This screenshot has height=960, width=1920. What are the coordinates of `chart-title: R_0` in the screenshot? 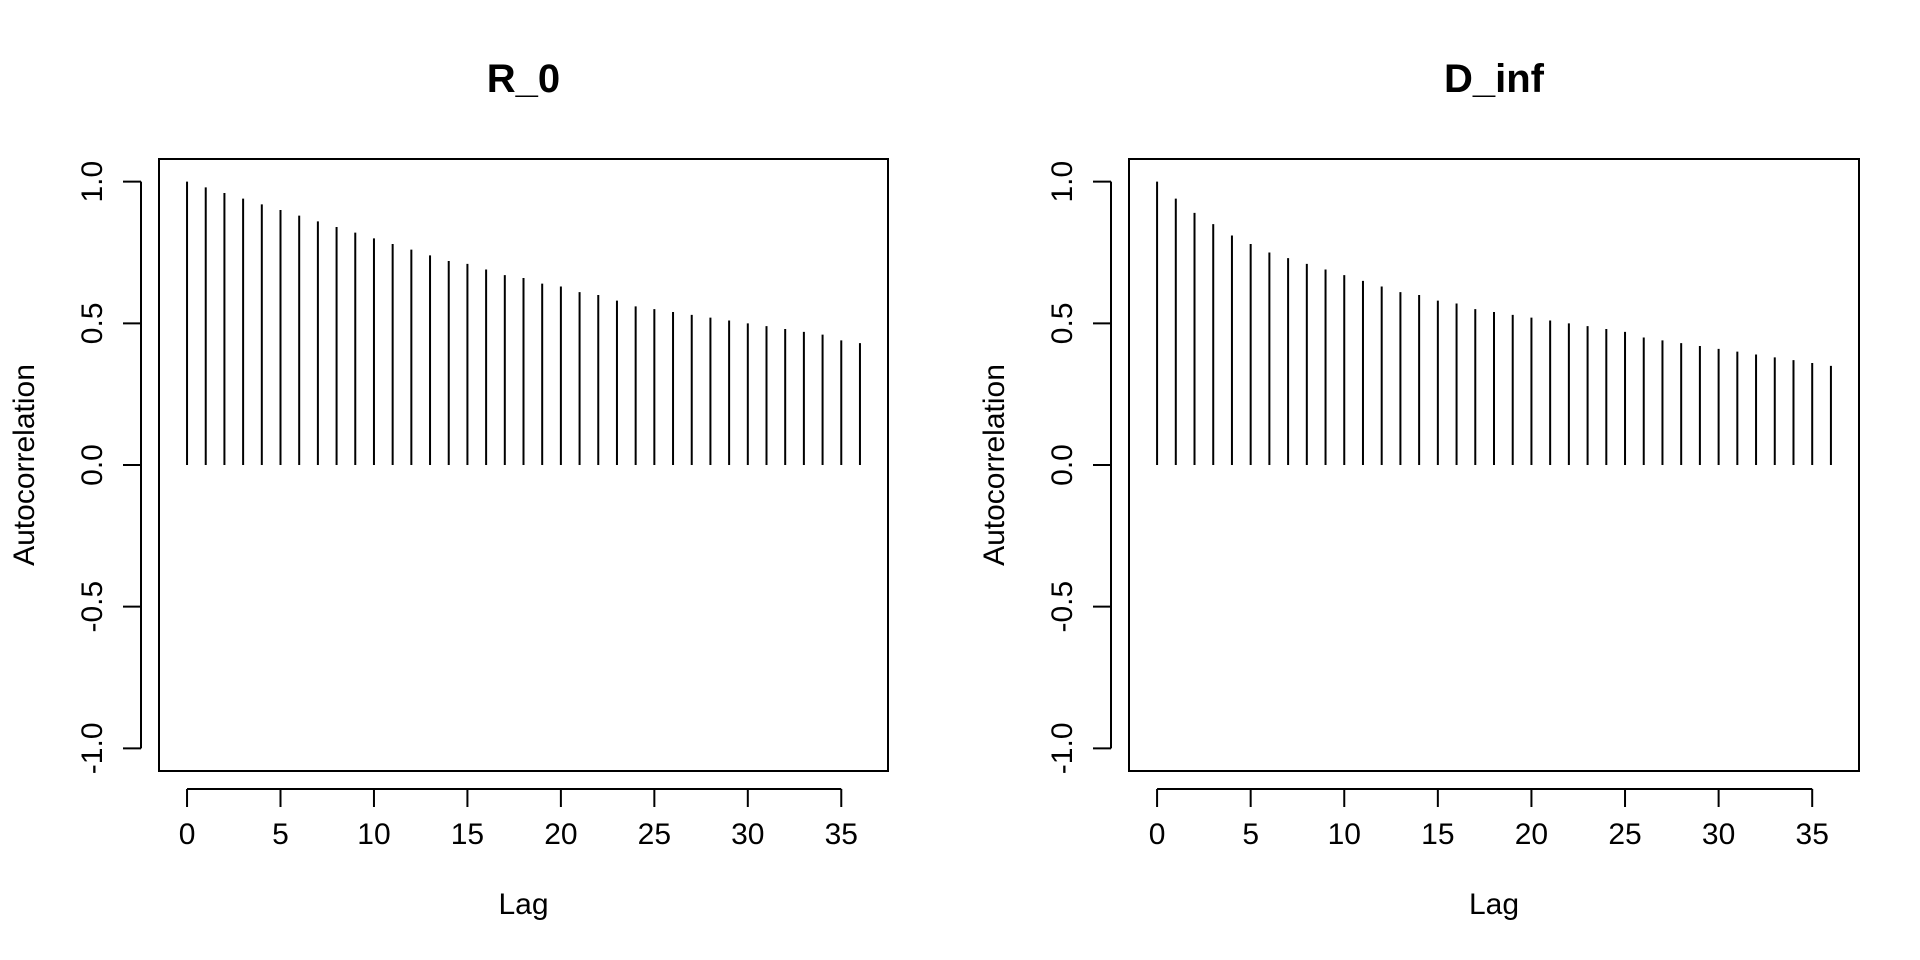 It's located at (523, 79).